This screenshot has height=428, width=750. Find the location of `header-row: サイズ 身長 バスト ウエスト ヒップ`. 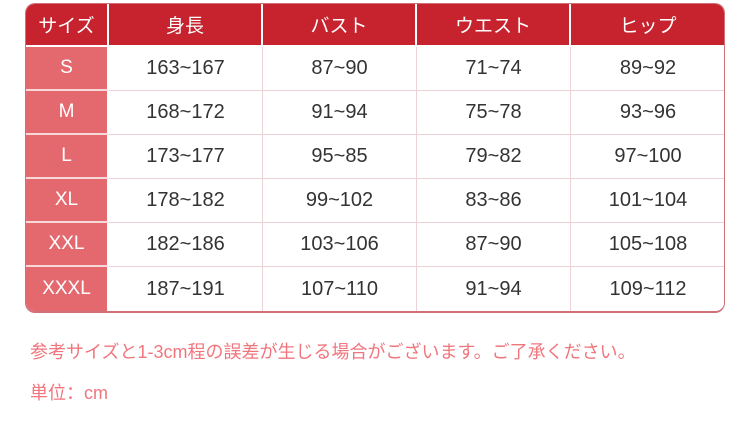

header-row: サイズ 身長 バスト ウエスト ヒップ is located at coordinates (375, 25).